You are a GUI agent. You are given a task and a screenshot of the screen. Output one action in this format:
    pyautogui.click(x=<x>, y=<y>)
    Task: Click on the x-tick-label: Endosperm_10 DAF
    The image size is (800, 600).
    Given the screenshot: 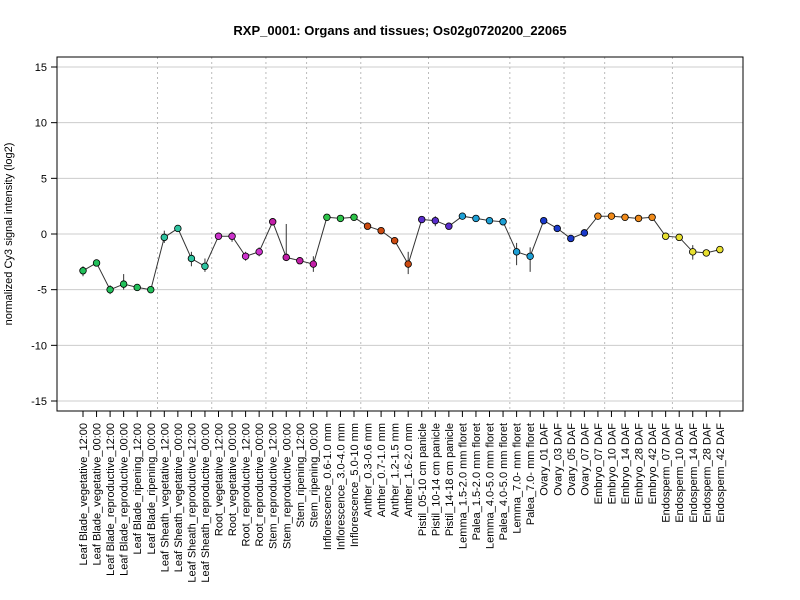 What is the action you would take?
    pyautogui.click(x=680, y=473)
    